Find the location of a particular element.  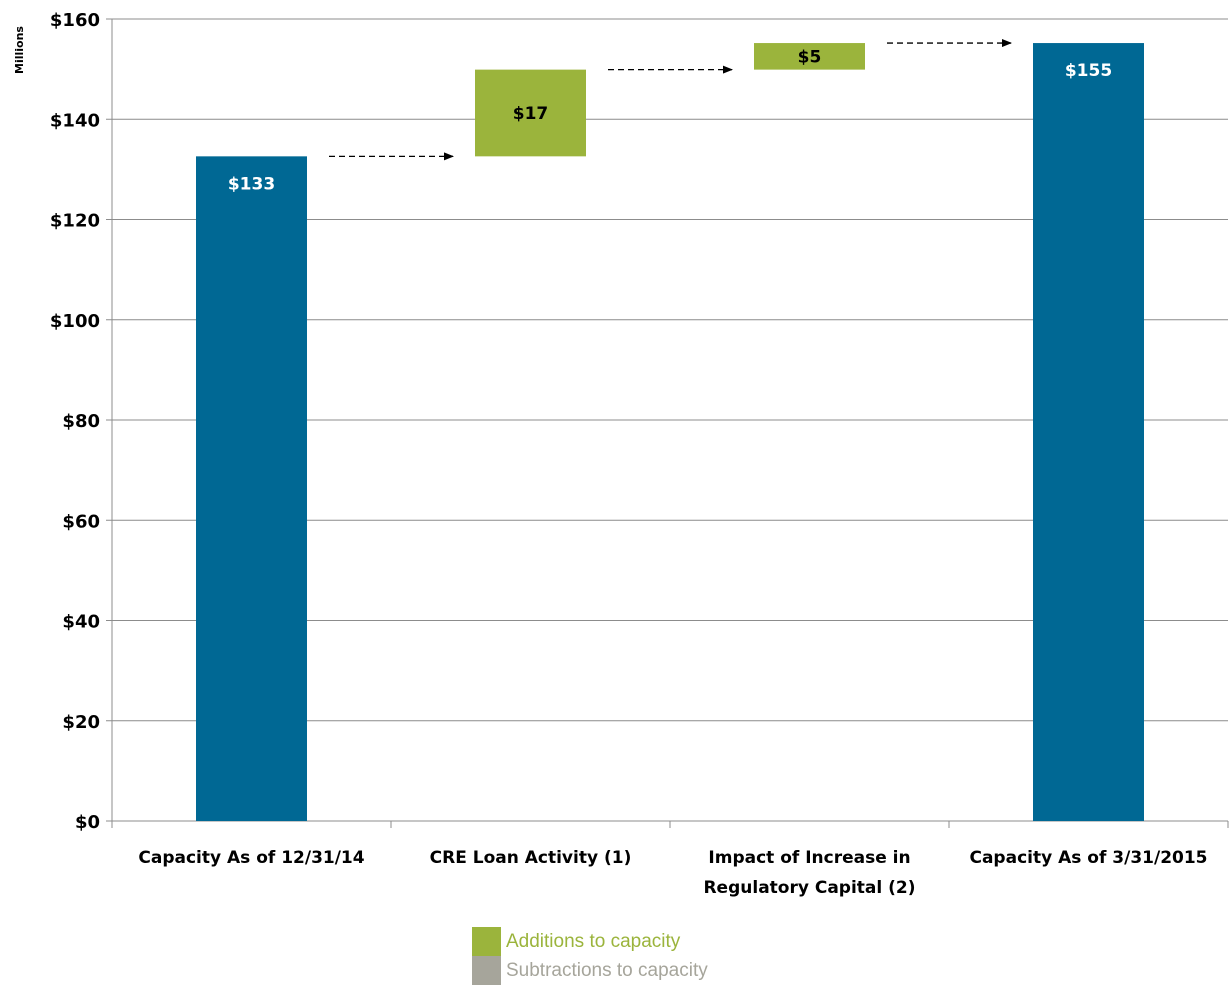

x-category-label: Regulatory Capital (2) is located at coordinates (809, 888).